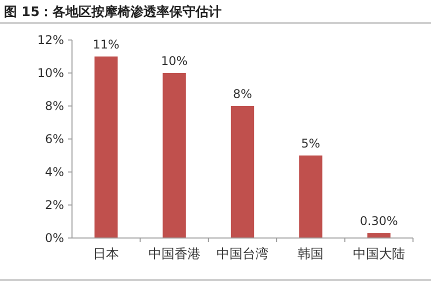 The width and height of the screenshot is (431, 300). I want to click on data-label: 5%, so click(310, 143).